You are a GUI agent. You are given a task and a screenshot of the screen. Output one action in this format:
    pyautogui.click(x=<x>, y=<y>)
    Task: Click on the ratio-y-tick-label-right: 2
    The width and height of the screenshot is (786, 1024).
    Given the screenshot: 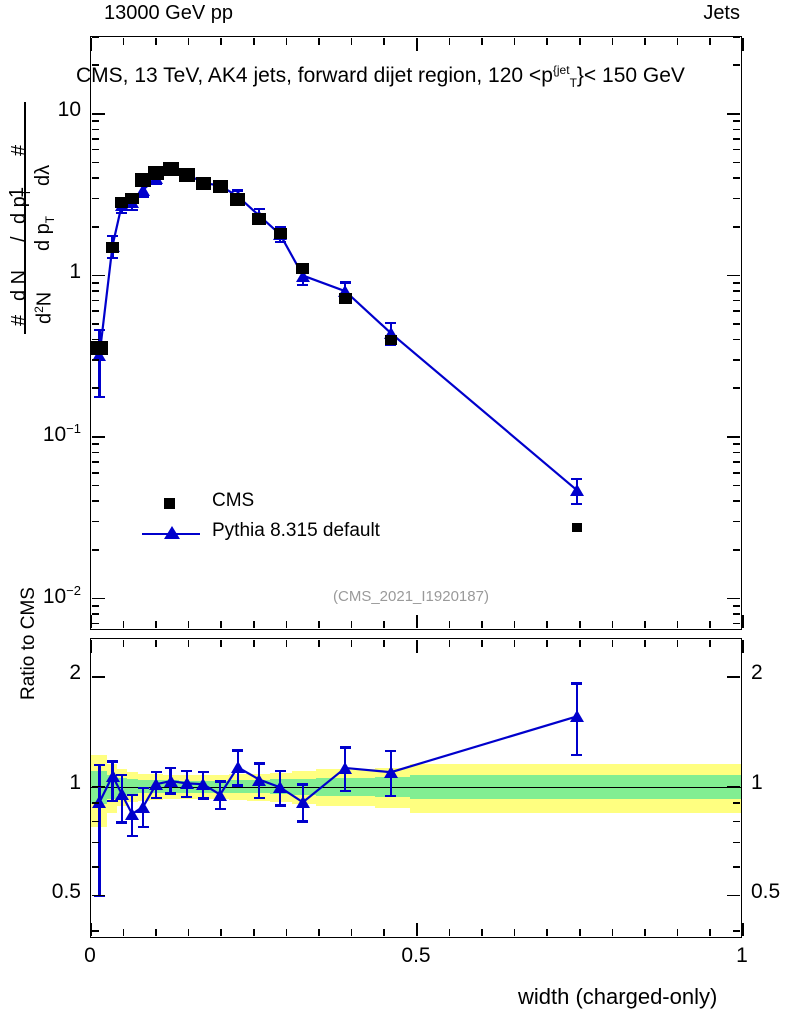 What is the action you would take?
    pyautogui.click(x=757, y=673)
    